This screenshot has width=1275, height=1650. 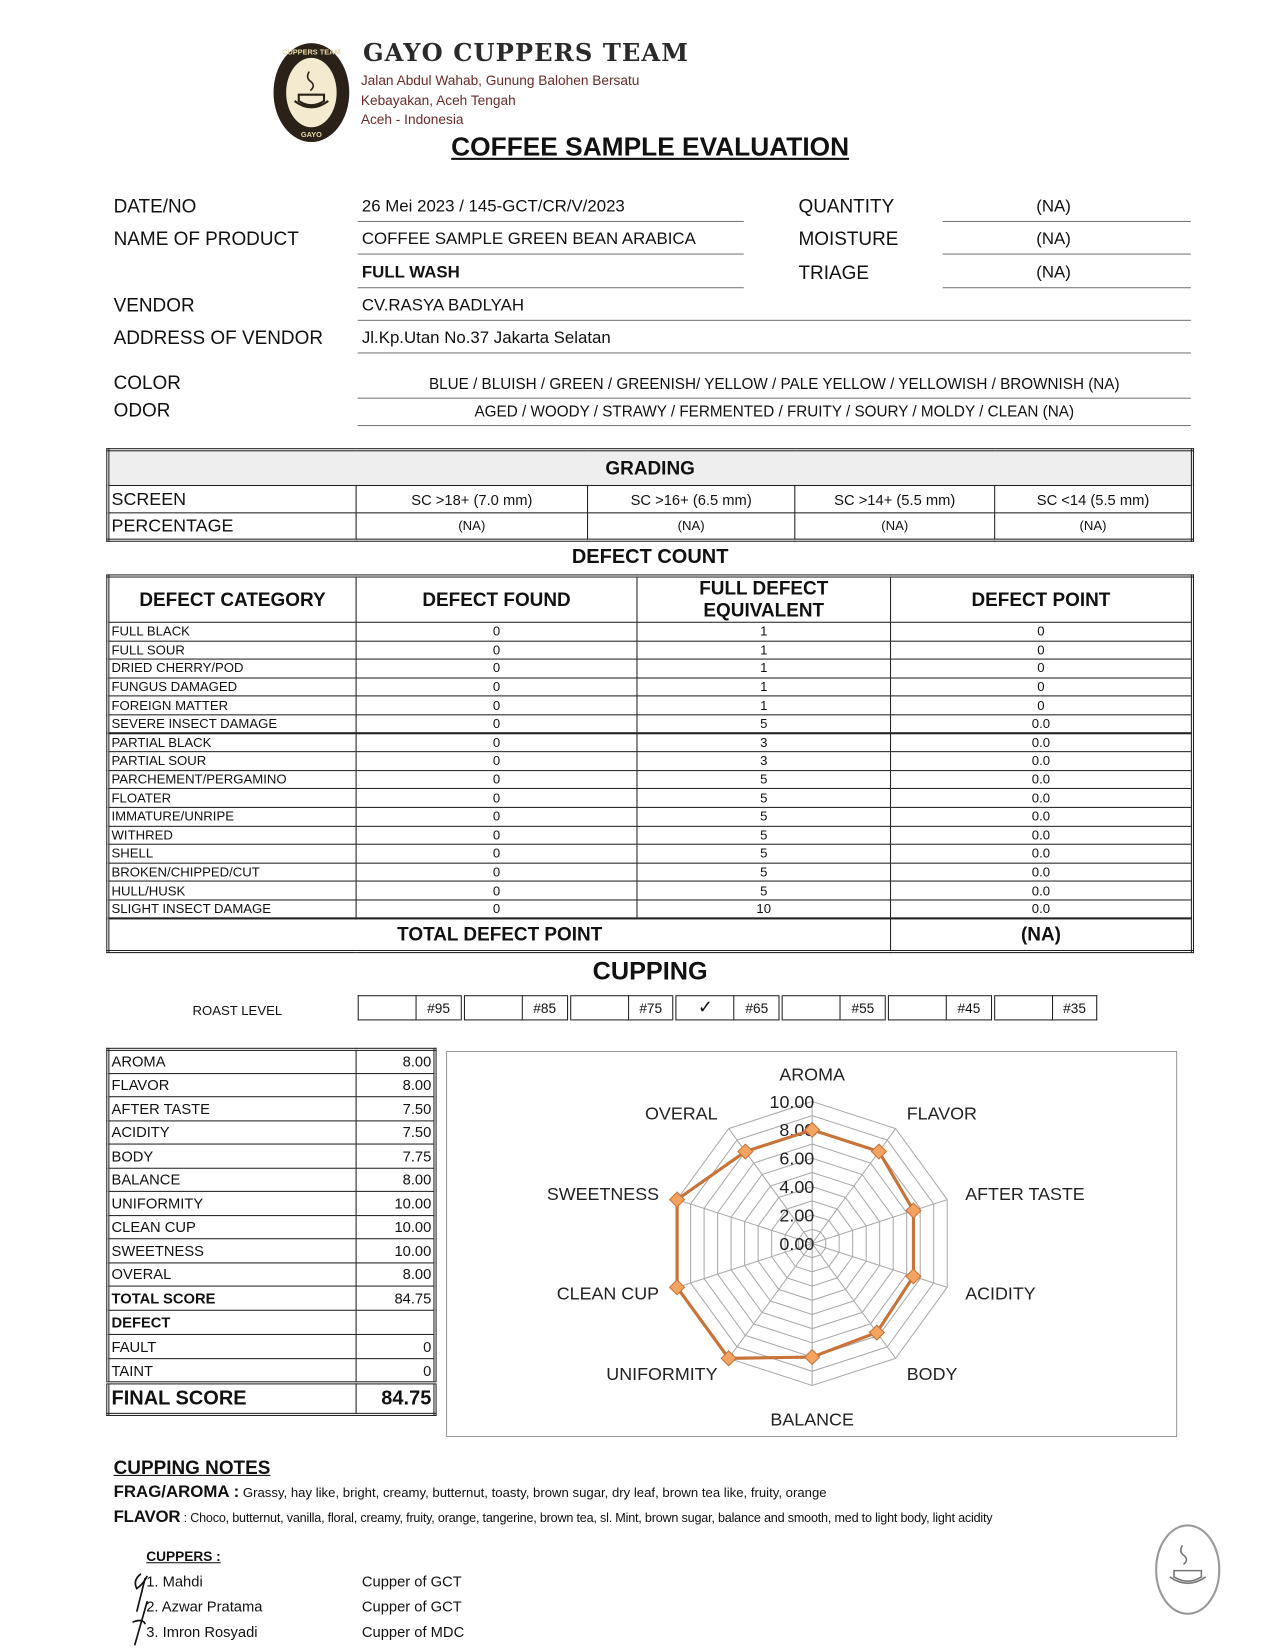 What do you see at coordinates (493, 206) in the screenshot?
I see `date-value: 26 Mei 2023 / 145-GCT/CR/V/2023` at bounding box center [493, 206].